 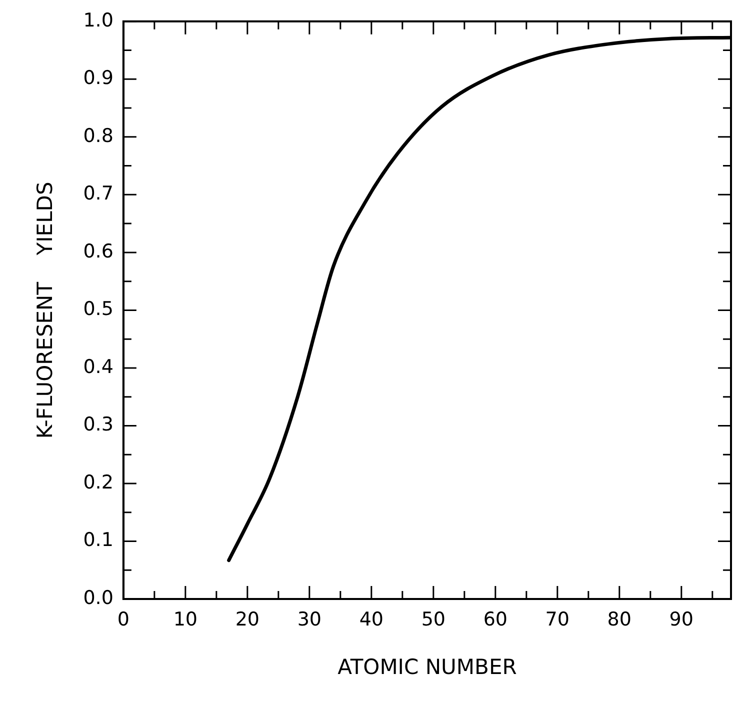 I want to click on y-tick-label: 0.7, so click(x=98, y=193).